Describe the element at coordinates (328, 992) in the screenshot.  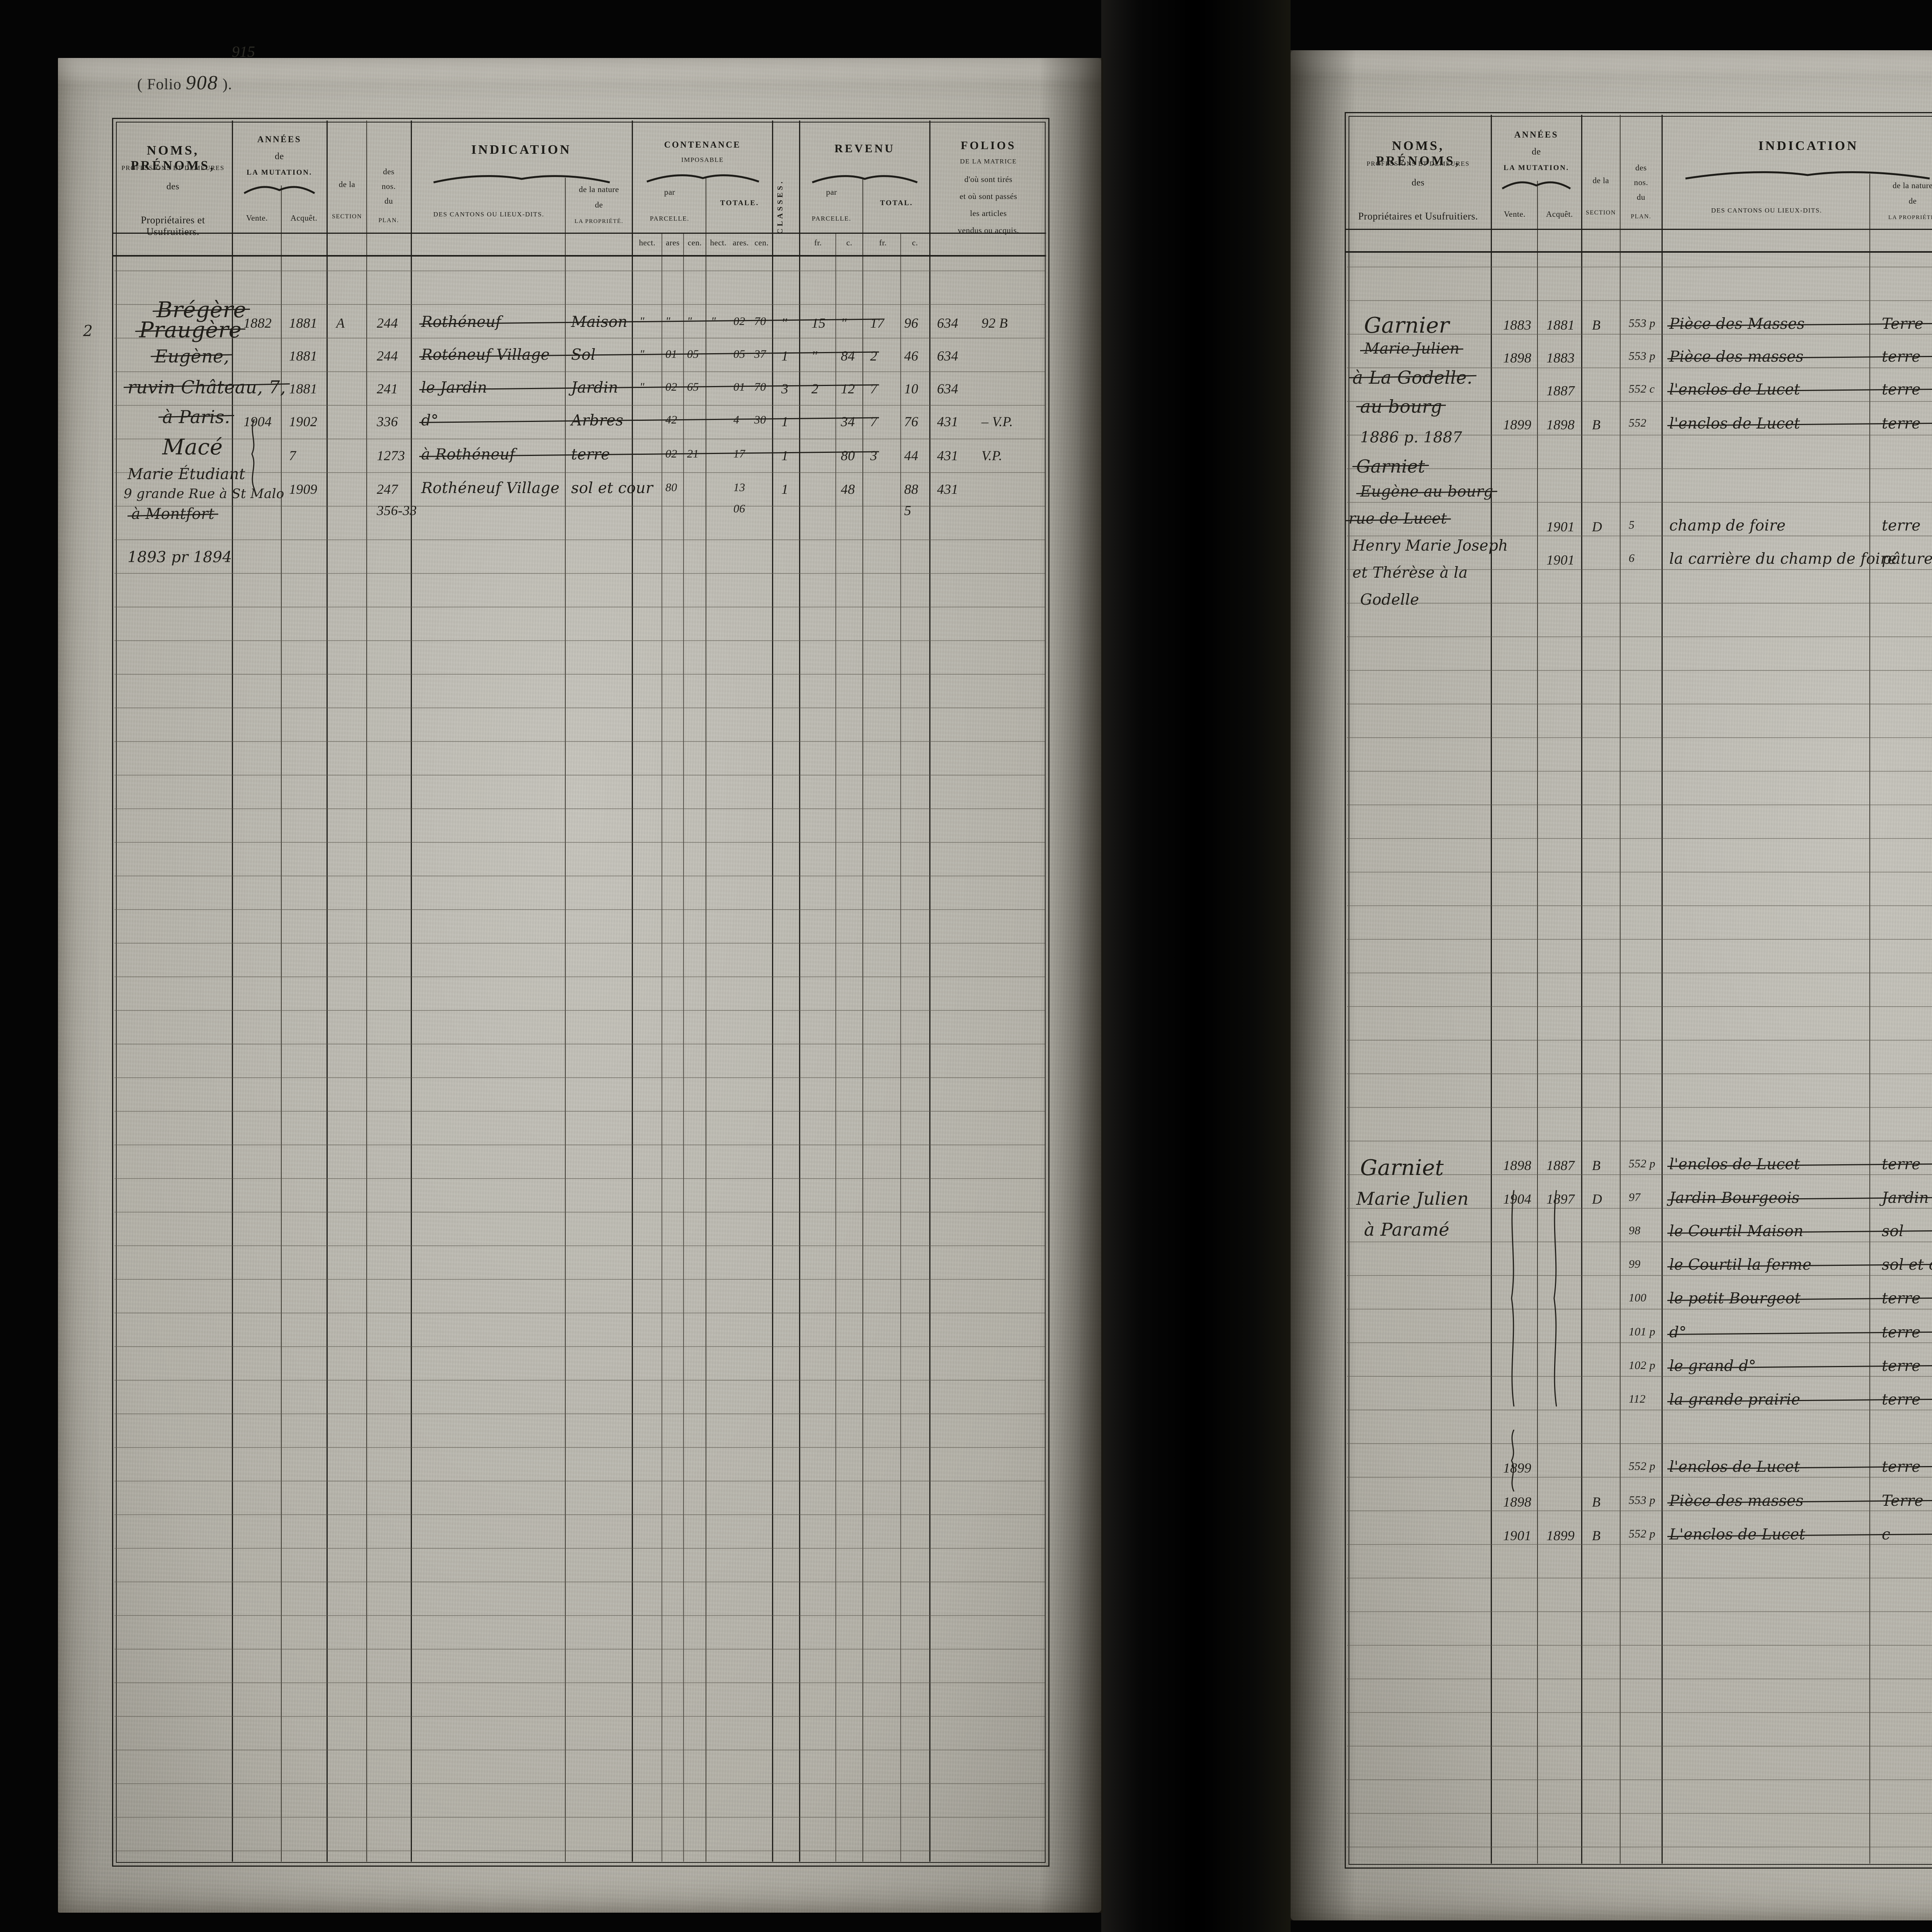
I see `left-col-rule-acquet` at that location.